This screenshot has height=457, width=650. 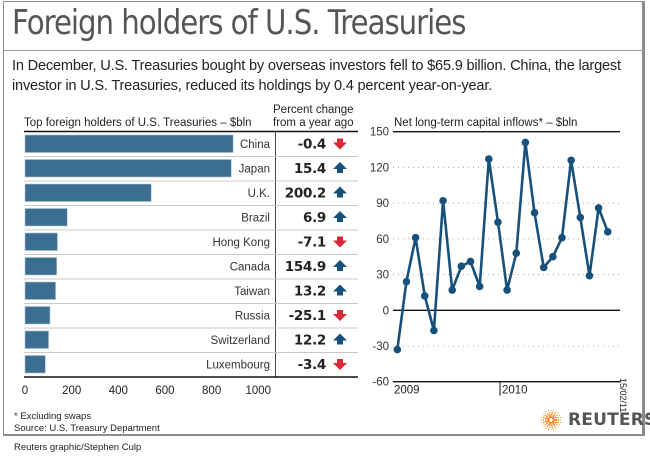 What do you see at coordinates (191, 363) in the screenshot?
I see `bar-row: Luxembourg -3.4` at bounding box center [191, 363].